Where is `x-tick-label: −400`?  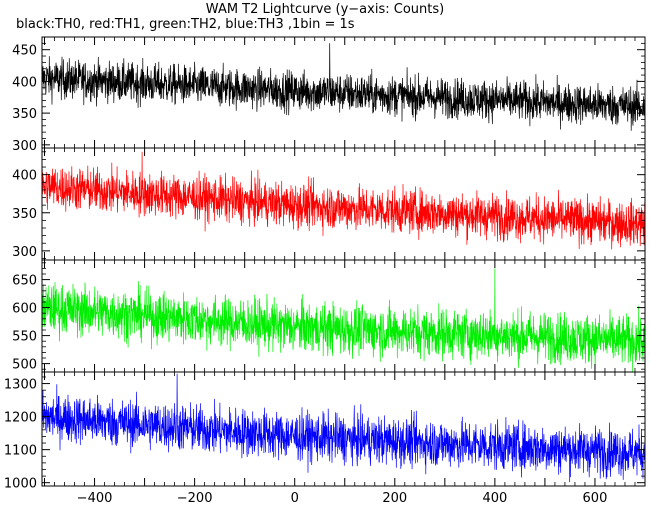
x-tick-label: −400 is located at coordinates (95, 498).